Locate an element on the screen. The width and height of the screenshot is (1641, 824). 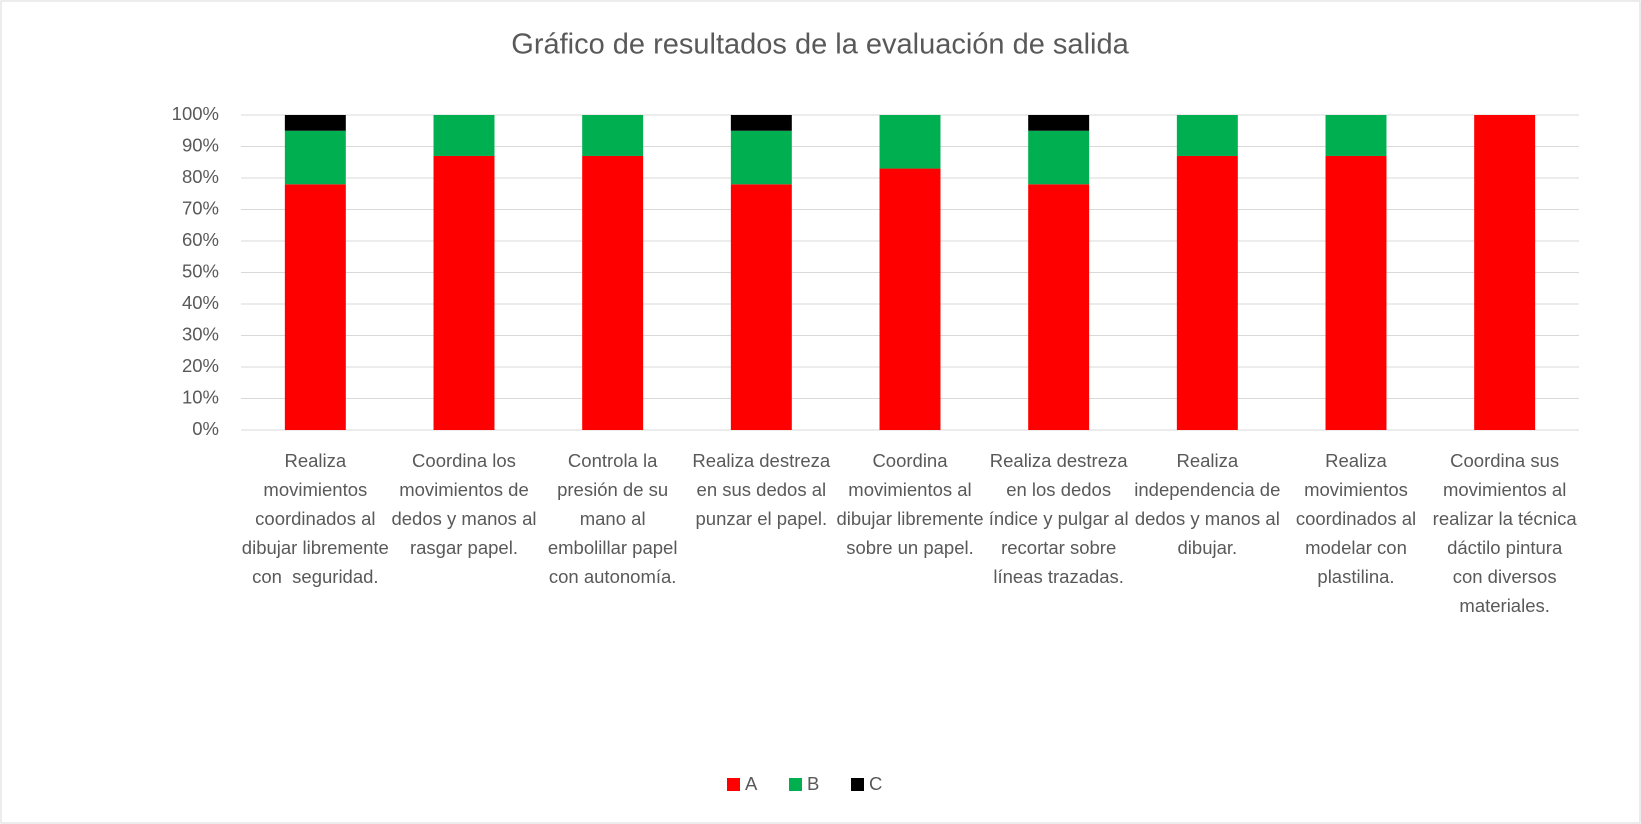
y-tick-label: 0% is located at coordinates (205, 428).